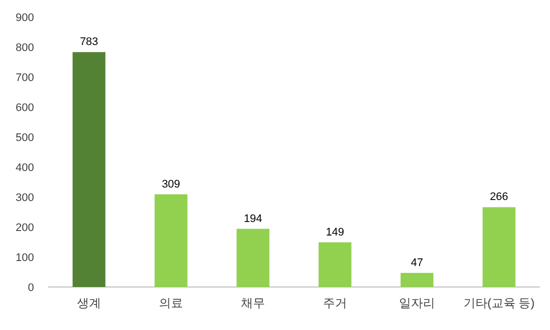  Describe the element at coordinates (25, 108) in the screenshot. I see `y-tick-label: 600` at that location.